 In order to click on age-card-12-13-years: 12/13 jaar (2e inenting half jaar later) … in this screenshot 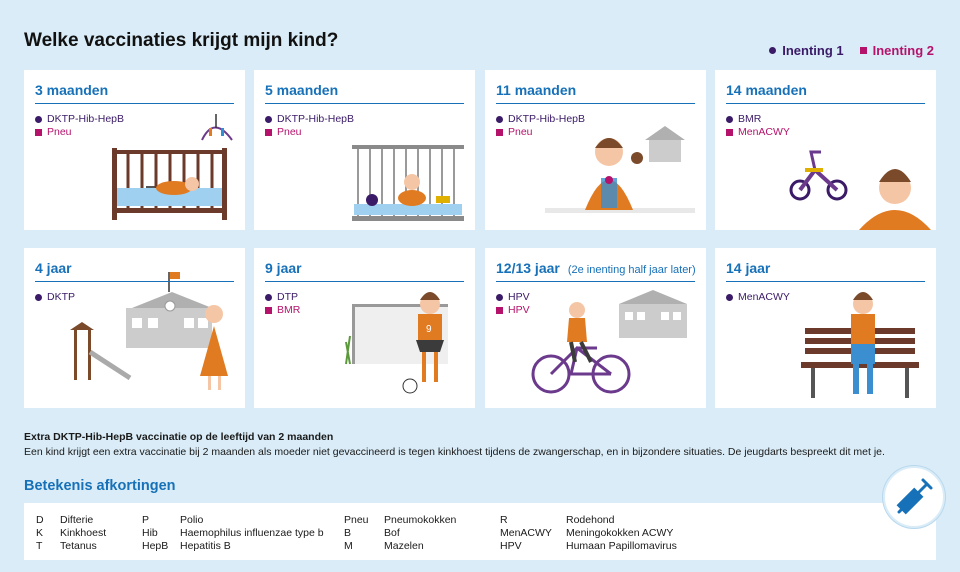, I will do `click(595, 328)`.